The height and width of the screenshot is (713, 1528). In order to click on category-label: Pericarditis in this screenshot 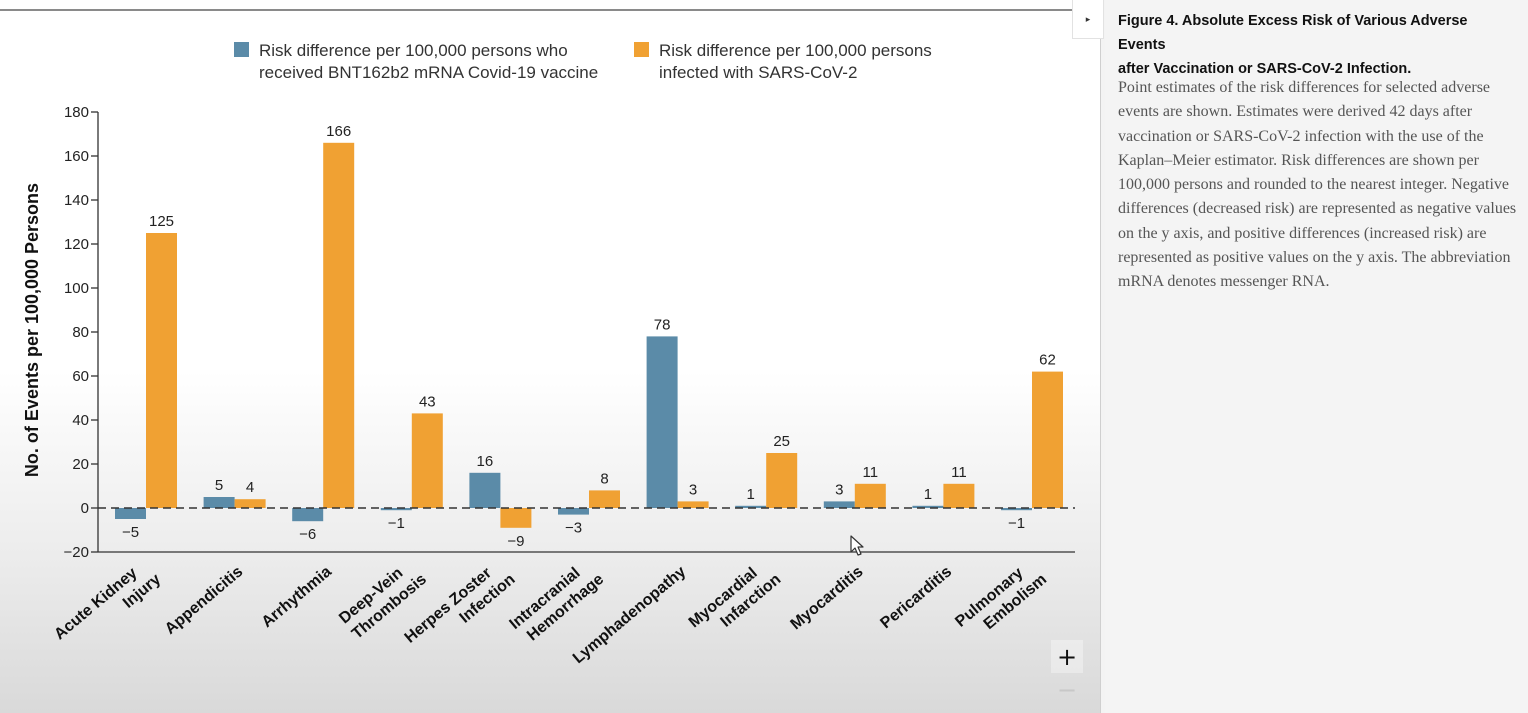, I will do `click(916, 597)`.